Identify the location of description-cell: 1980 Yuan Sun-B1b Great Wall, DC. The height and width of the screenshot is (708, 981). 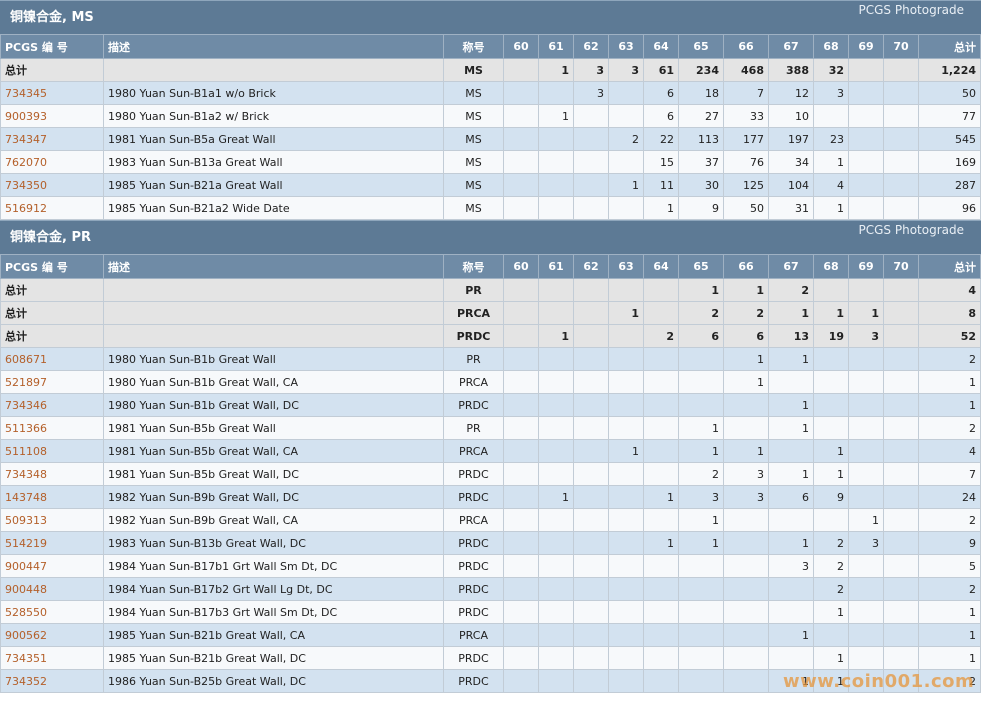
(273, 405).